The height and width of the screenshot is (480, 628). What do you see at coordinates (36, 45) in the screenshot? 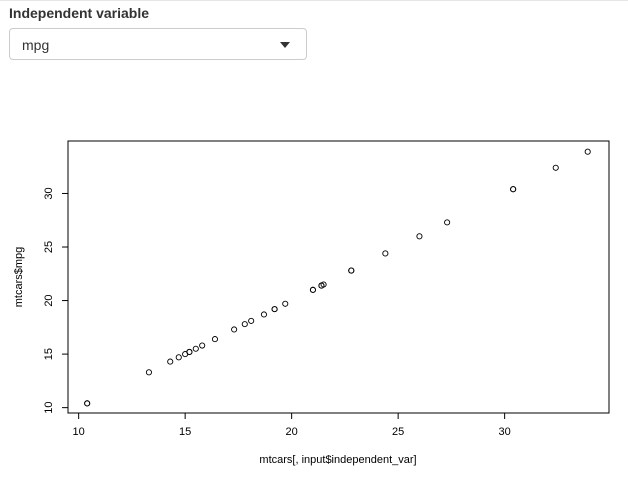
I see `select-value: mpg` at bounding box center [36, 45].